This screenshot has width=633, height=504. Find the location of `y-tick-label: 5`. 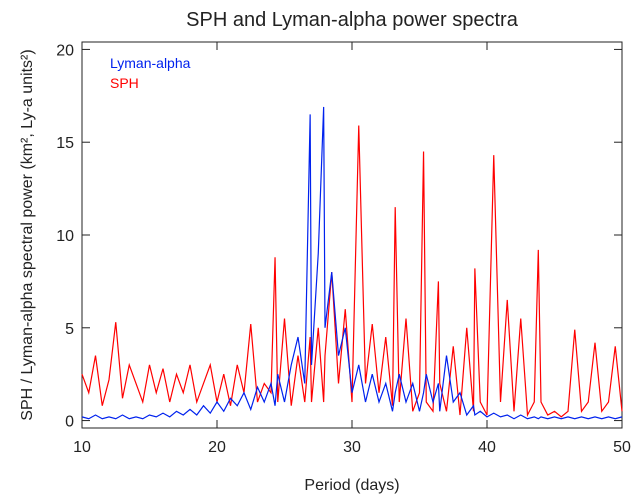

y-tick-label: 5 is located at coordinates (69, 329).